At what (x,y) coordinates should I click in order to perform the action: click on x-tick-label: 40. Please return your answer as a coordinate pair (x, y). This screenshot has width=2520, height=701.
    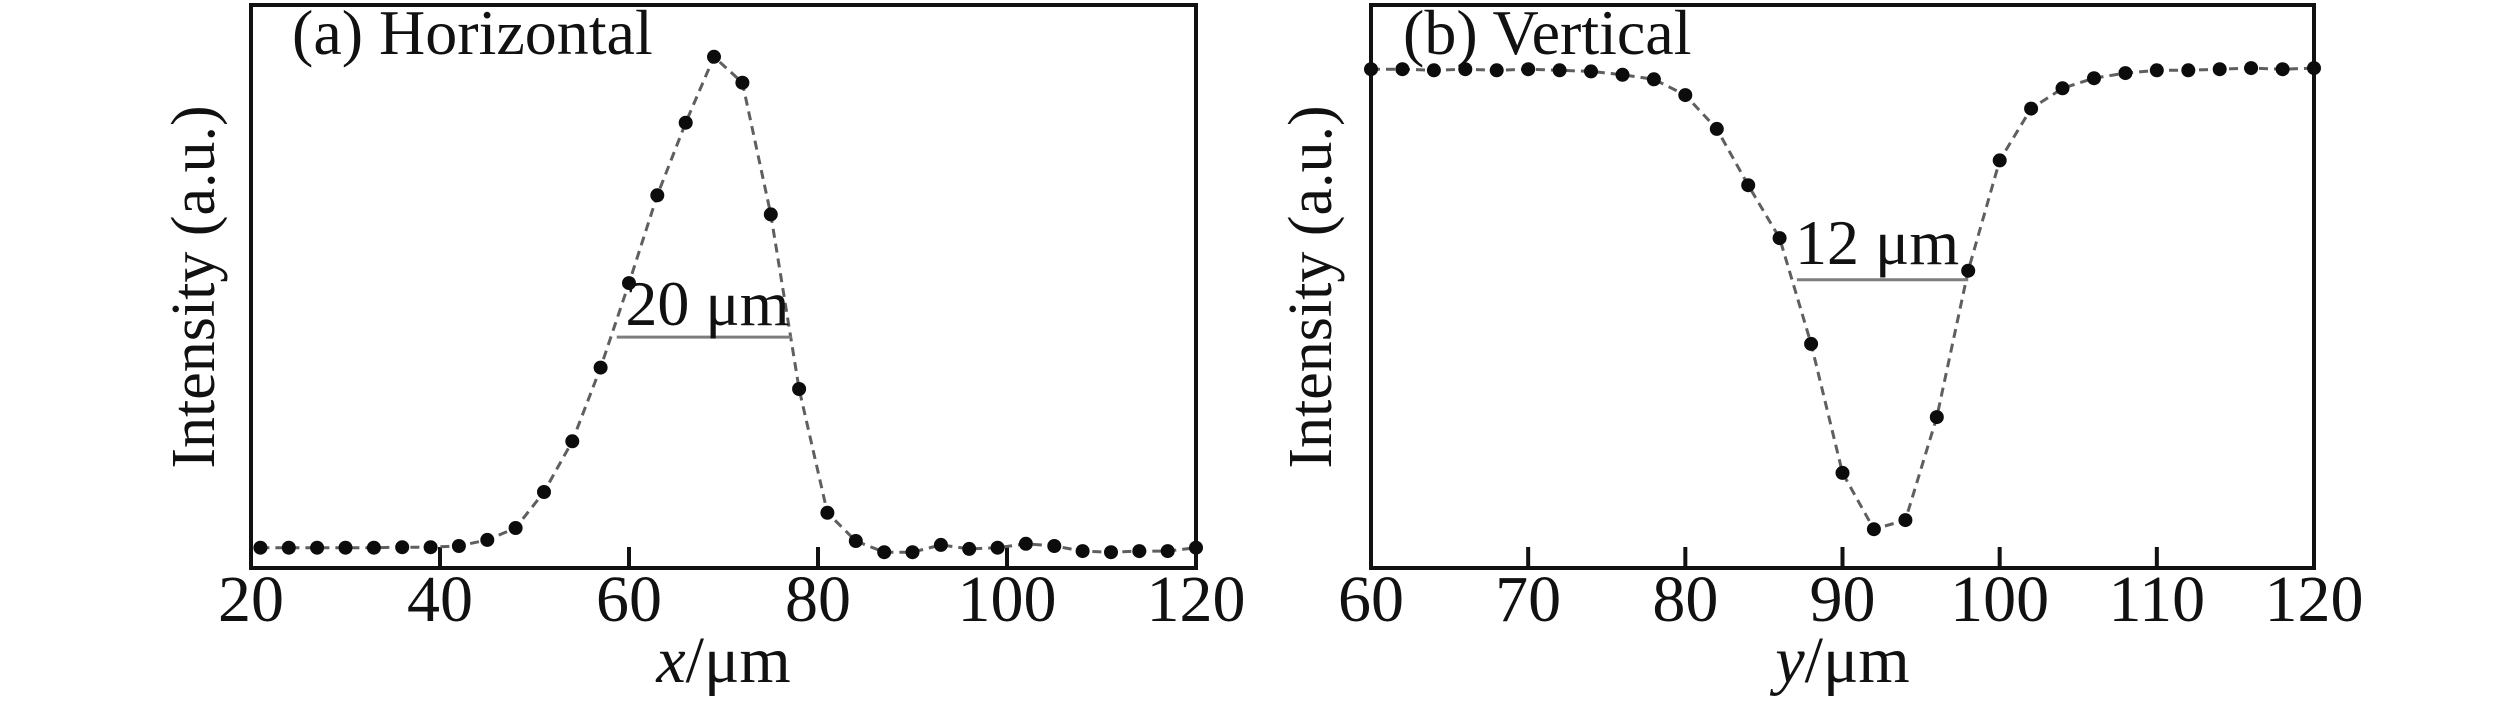
    Looking at the image, I should click on (440, 599).